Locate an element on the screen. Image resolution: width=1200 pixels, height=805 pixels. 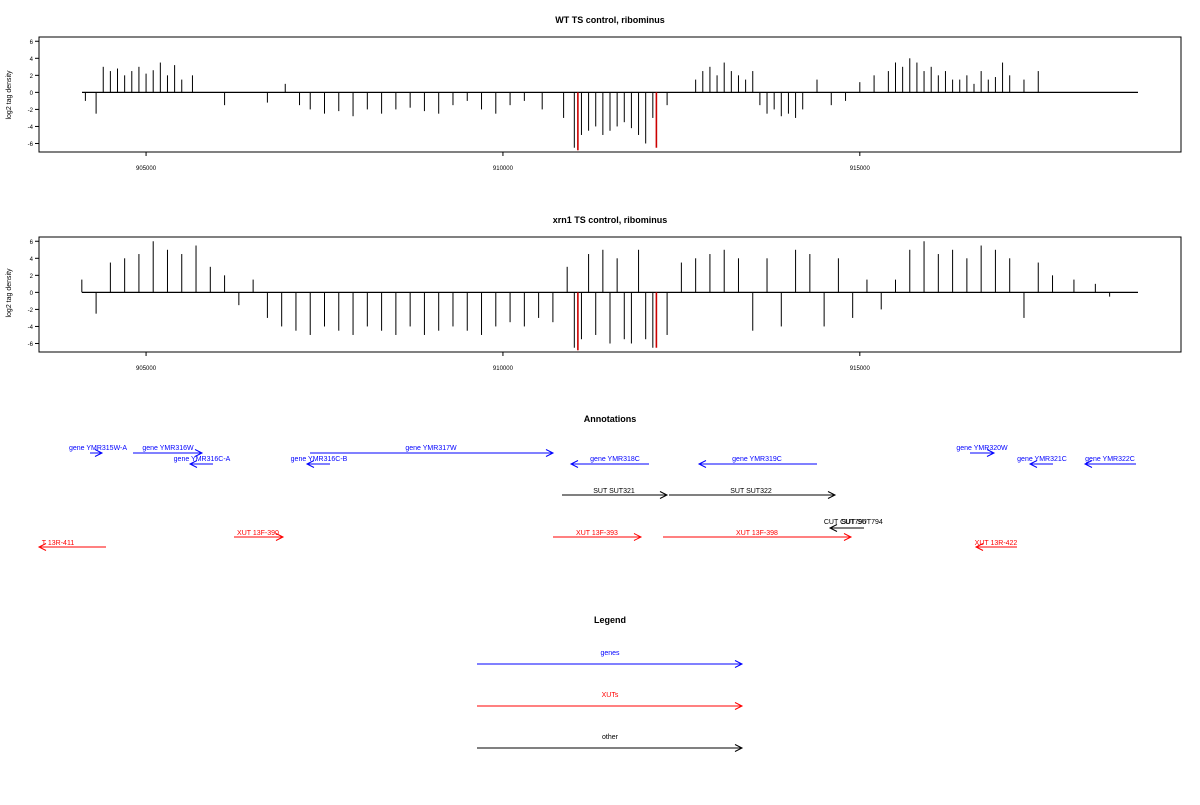
gene-feature-label: gene YMR316W is located at coordinates (168, 448).